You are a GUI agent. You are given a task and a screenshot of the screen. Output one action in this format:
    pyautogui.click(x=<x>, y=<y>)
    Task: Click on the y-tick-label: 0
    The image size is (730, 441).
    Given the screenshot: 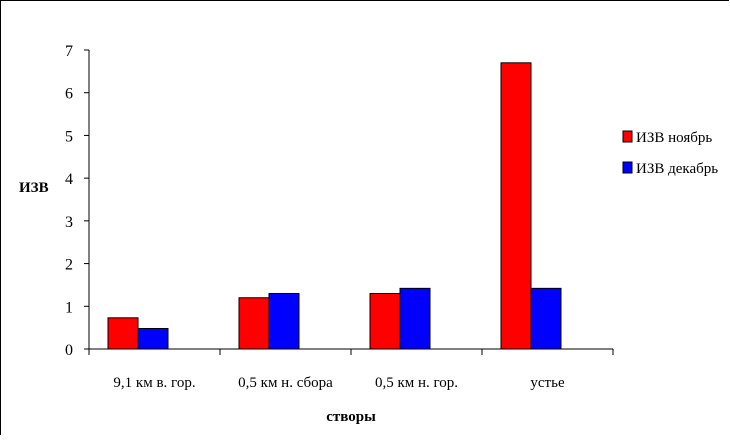 What is the action you would take?
    pyautogui.click(x=69, y=350)
    